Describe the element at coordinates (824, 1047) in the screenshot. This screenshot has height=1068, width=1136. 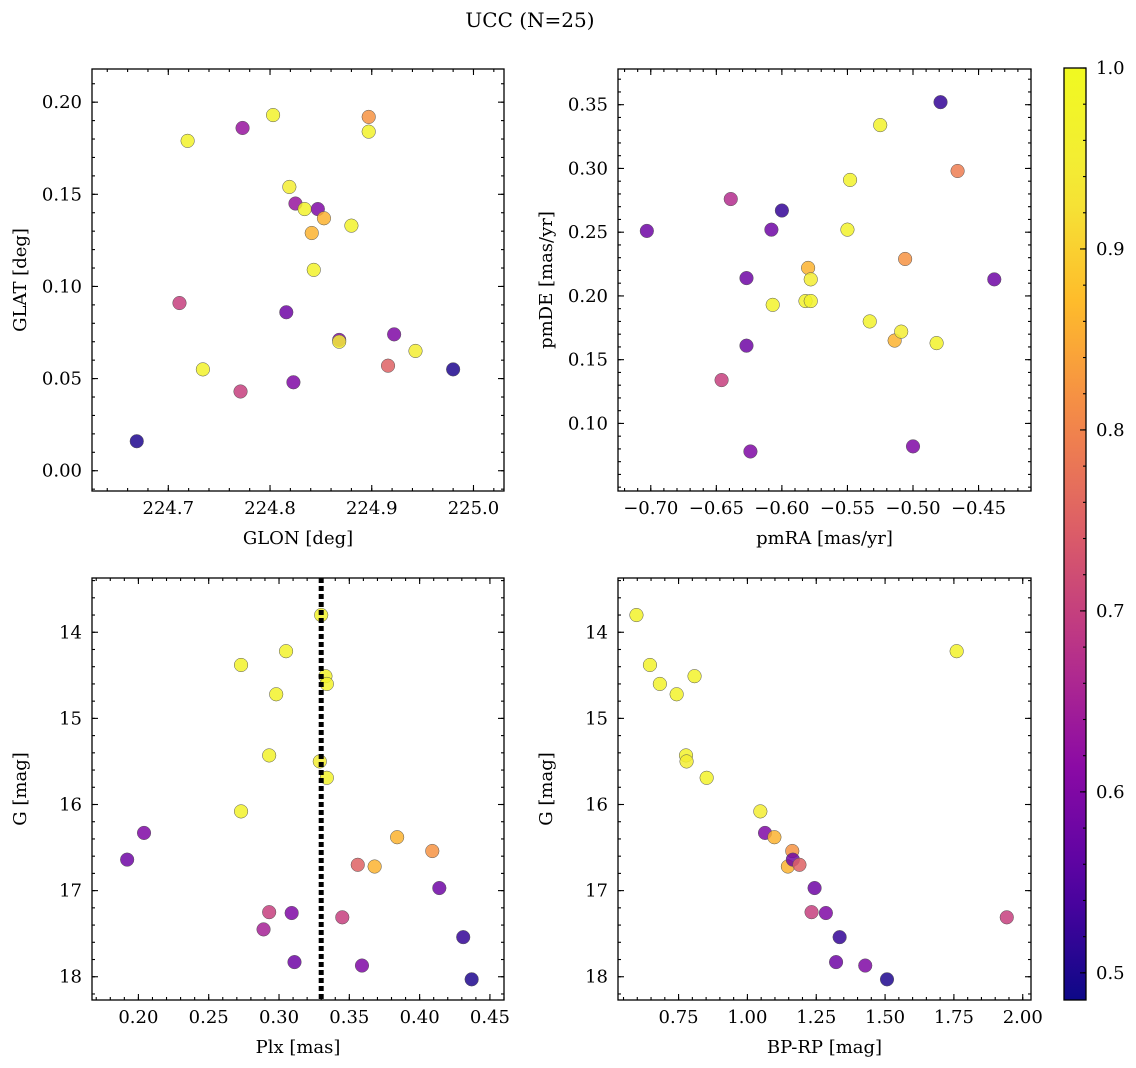
I see `x-axis-label: BP-RP [mag]` at that location.